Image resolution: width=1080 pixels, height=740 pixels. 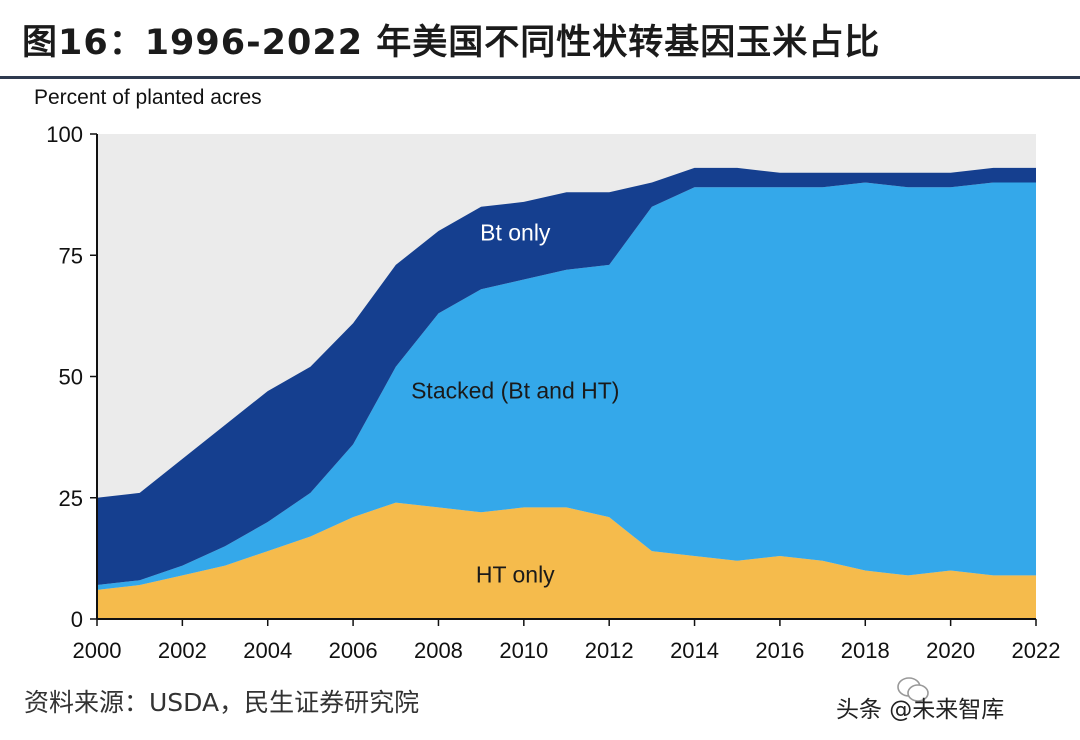 I want to click on area-ht-only, so click(x=566, y=560).